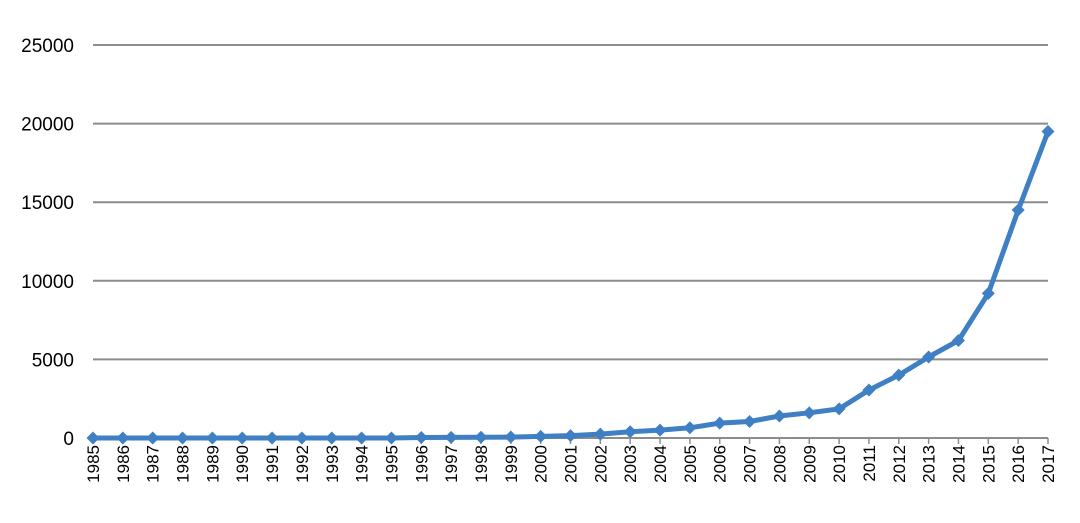  Describe the element at coordinates (47, 125) in the screenshot. I see `y-tick-label: 20000` at that location.